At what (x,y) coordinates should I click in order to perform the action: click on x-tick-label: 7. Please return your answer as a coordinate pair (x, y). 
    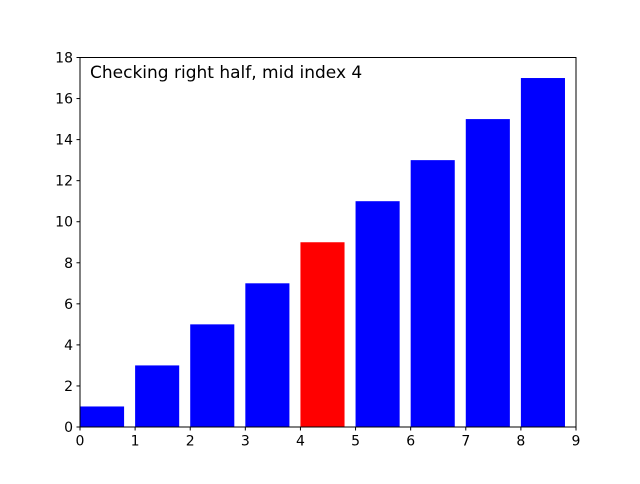
    Looking at the image, I should click on (465, 442).